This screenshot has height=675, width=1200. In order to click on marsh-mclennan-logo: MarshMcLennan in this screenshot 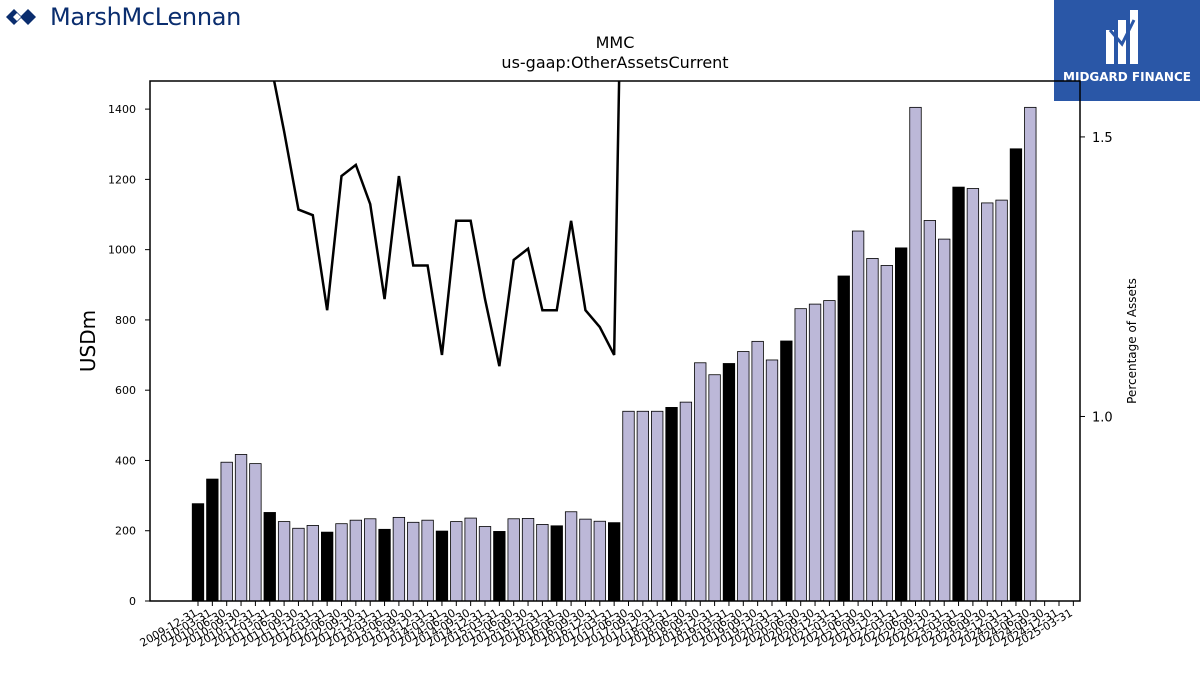, I will do `click(122, 17)`.